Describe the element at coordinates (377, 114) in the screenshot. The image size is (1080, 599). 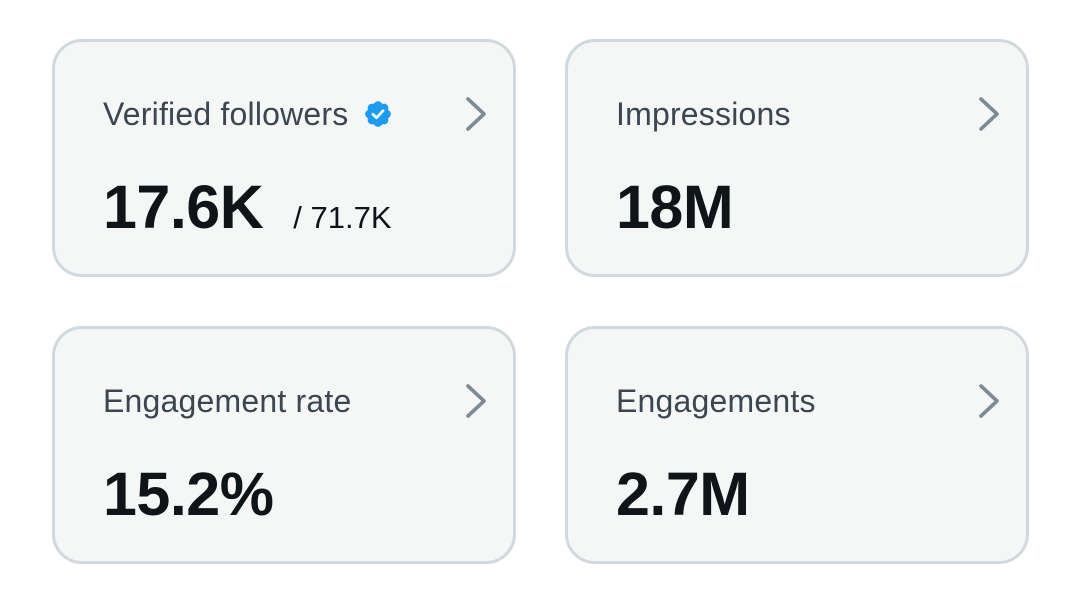
I see `verified-badge-icon` at that location.